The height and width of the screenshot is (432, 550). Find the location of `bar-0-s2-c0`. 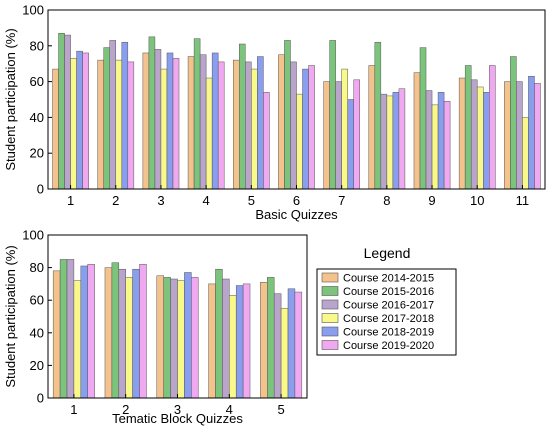

bar-0-s2-c0 is located at coordinates (67, 112).